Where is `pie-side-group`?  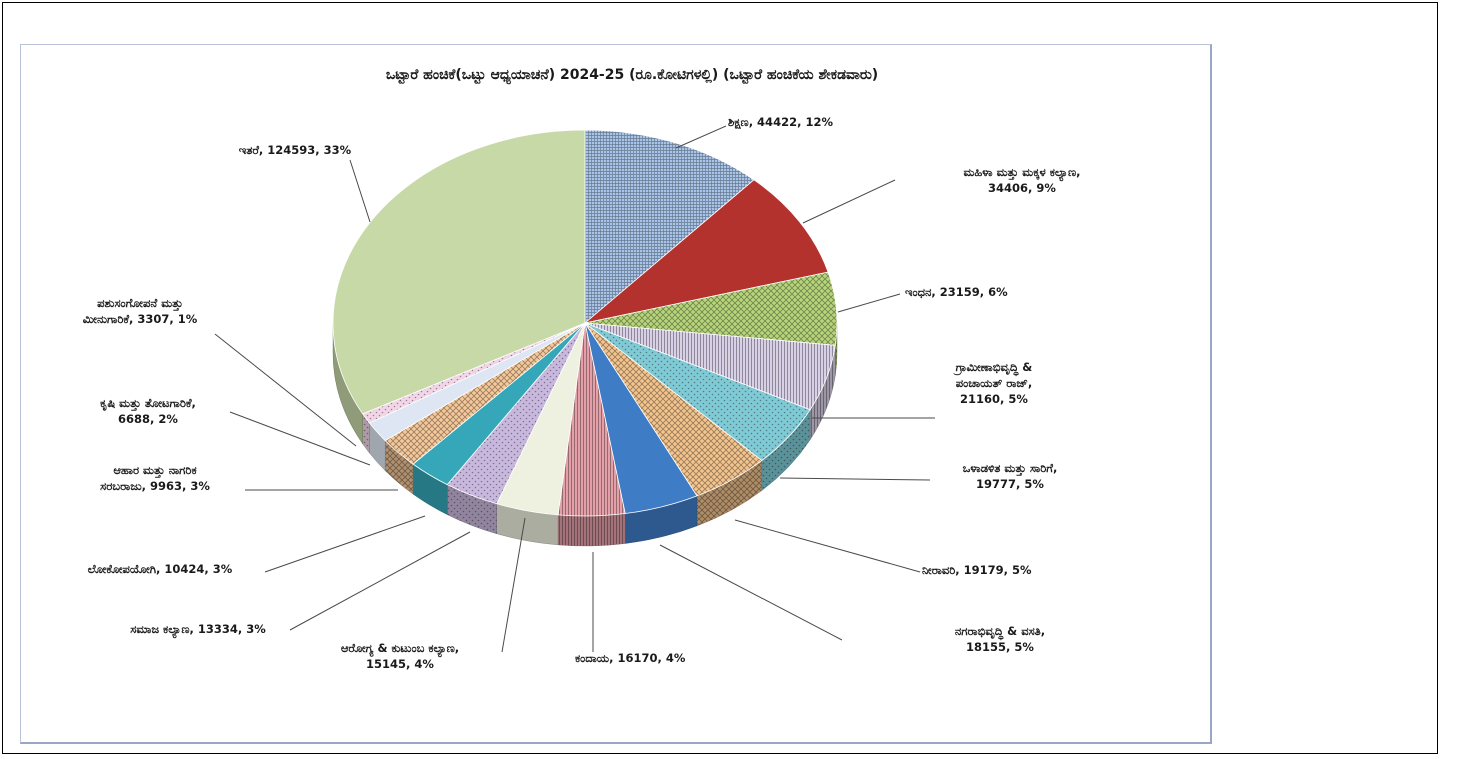 pie-side-group is located at coordinates (585, 434).